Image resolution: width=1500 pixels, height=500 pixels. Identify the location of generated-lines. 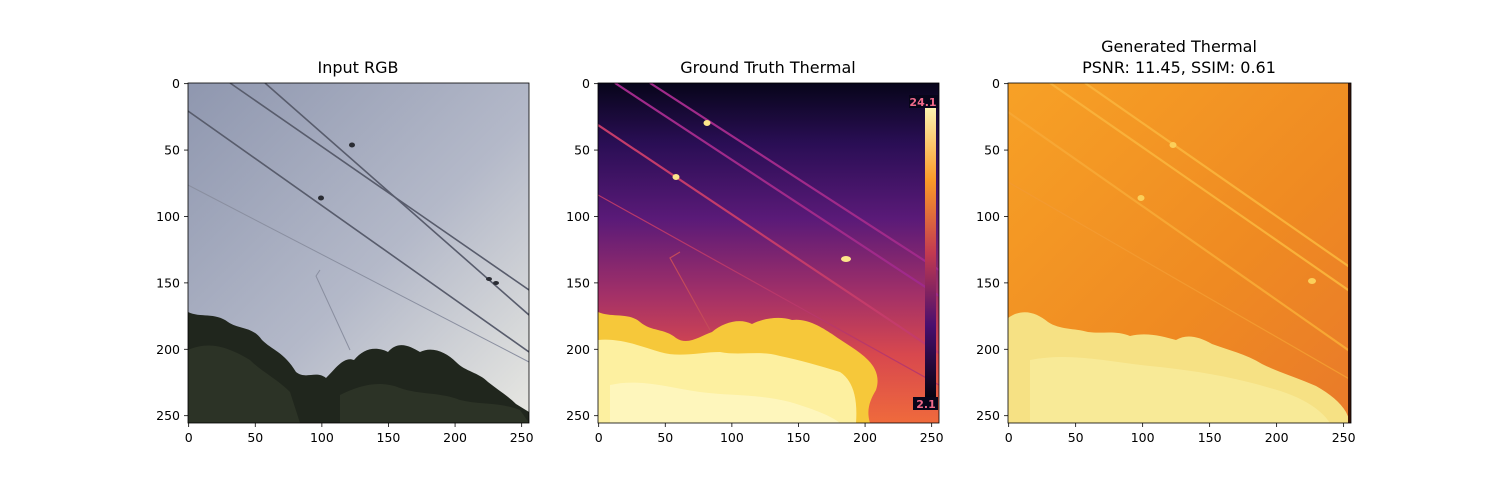
(1179, 232).